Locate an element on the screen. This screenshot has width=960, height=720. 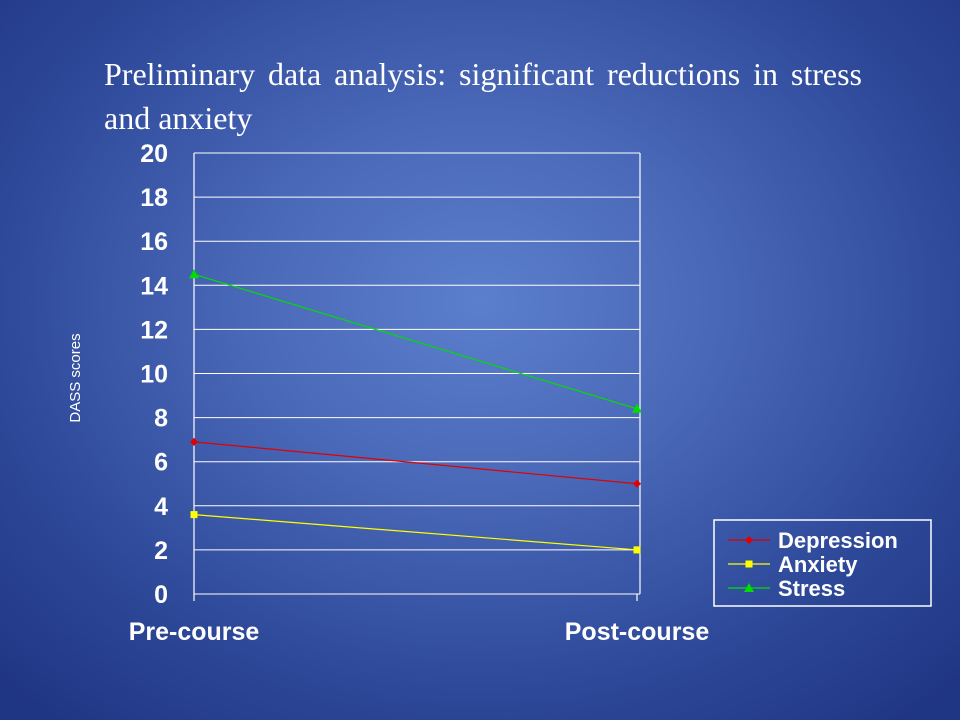
legend-marker-anxiety is located at coordinates (749, 564).